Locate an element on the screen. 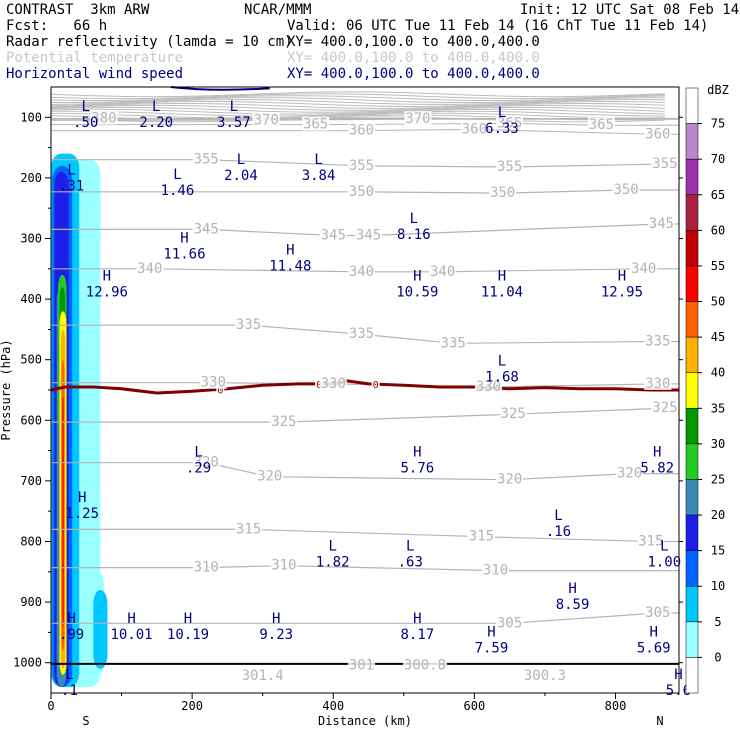  wind-extremum: L.1 is located at coordinates (69, 683).